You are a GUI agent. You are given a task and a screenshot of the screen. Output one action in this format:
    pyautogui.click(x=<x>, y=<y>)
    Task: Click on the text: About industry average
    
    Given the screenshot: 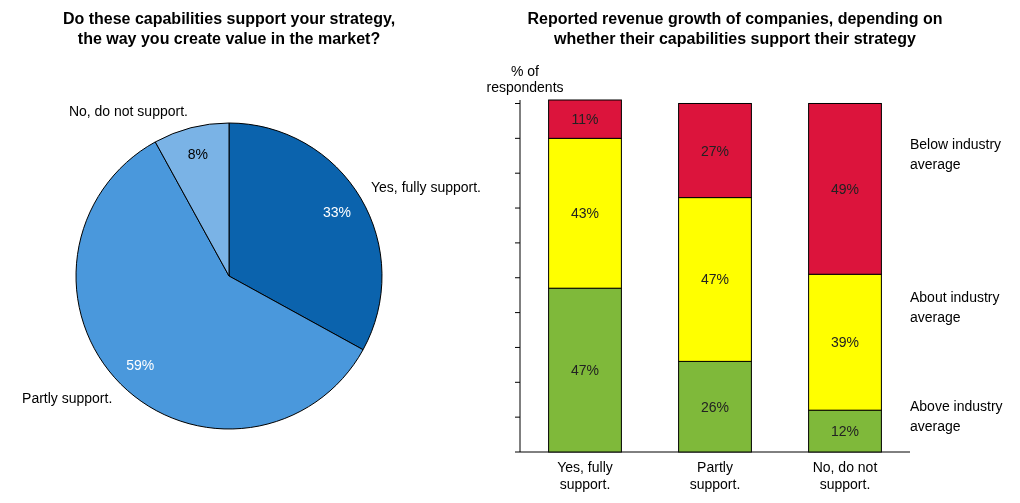 What is the action you would take?
    pyautogui.click(x=955, y=307)
    